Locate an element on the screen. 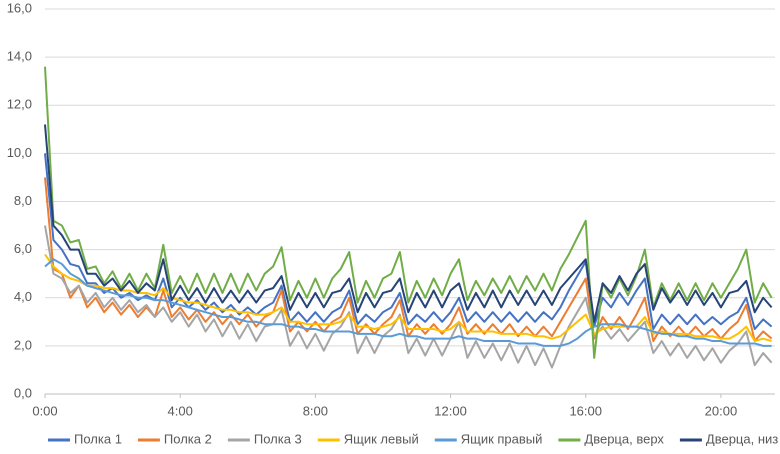 Image resolution: width=780 pixels, height=454 pixels. y-tick-label: 12,0 is located at coordinates (19, 104).